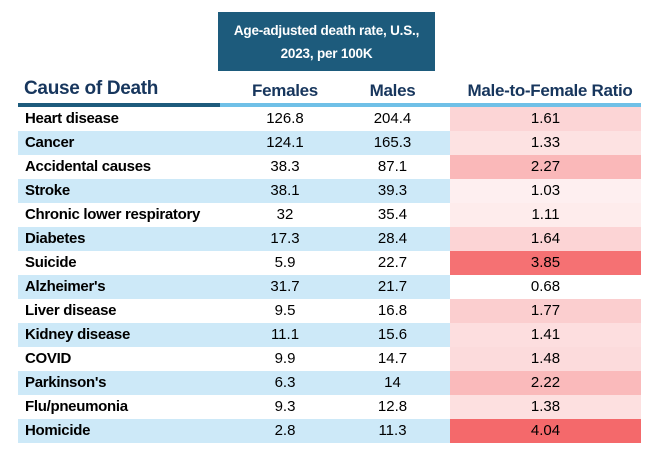 This screenshot has width=657, height=470. What do you see at coordinates (545, 311) in the screenshot?
I see `ratio-cell: 1.77` at bounding box center [545, 311].